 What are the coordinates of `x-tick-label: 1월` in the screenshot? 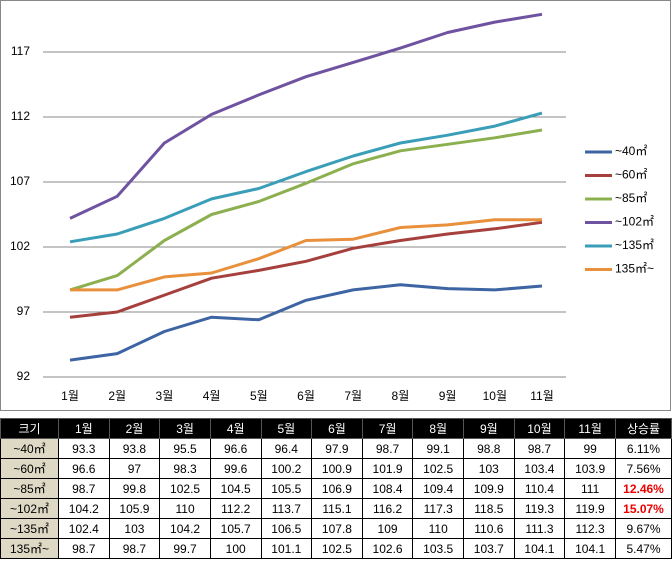 It's located at (70, 396).